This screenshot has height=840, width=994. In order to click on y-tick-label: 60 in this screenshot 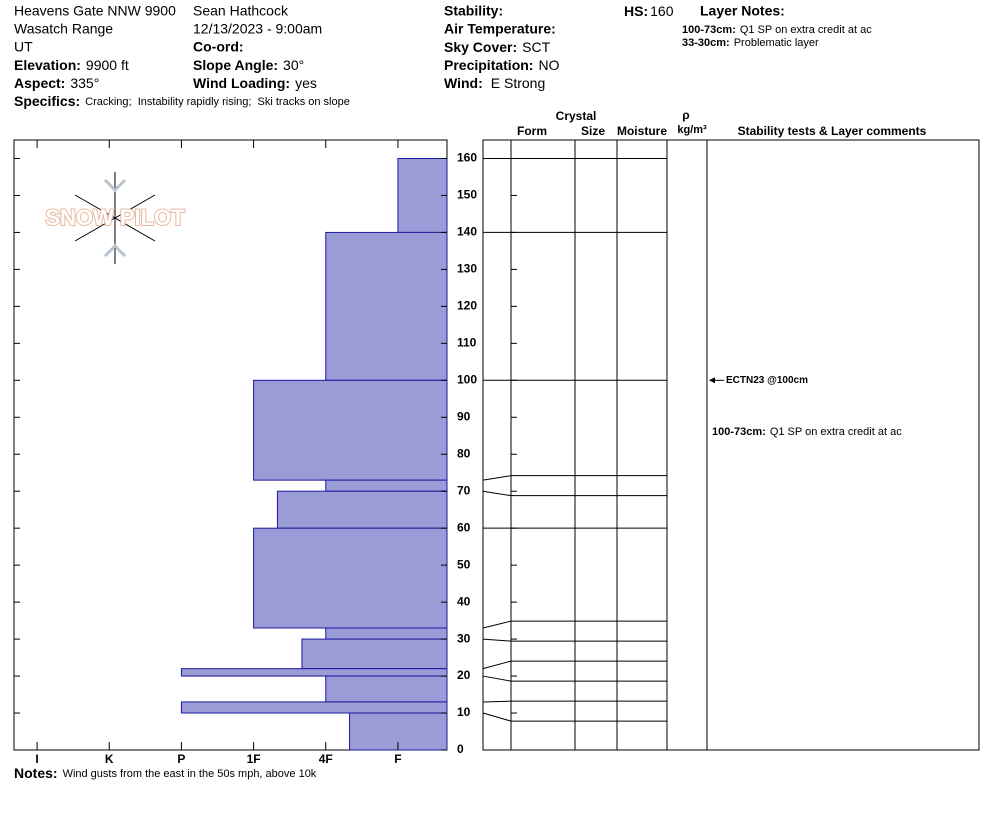, I will do `click(464, 527)`.